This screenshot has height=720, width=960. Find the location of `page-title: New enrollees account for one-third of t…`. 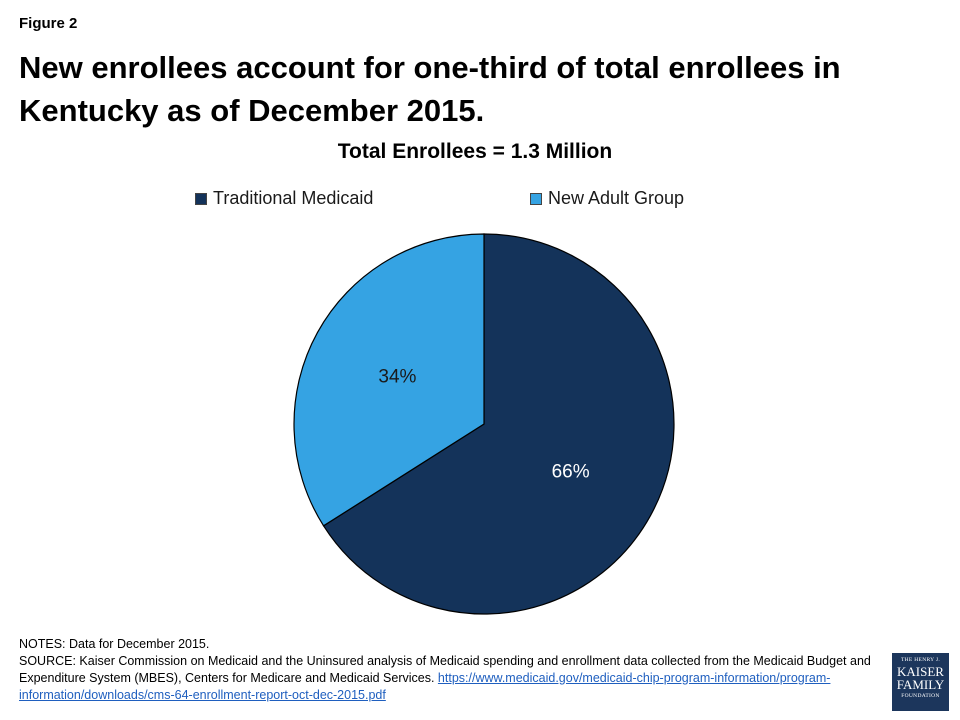

page-title: New enrollees account for one-third of t… is located at coordinates (479, 89).